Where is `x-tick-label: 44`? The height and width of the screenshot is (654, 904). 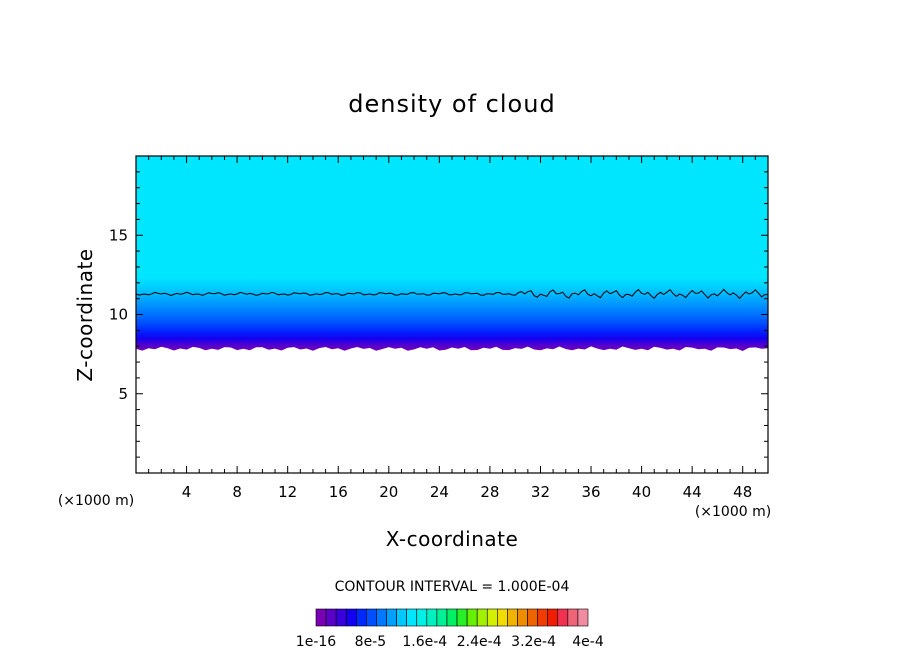 x-tick-label: 44 is located at coordinates (692, 492).